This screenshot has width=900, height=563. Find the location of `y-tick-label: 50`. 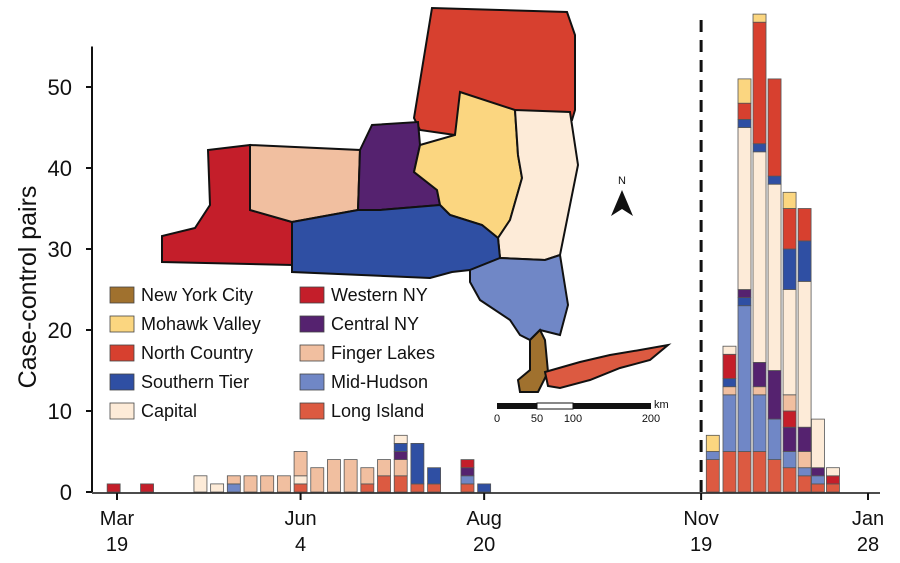

y-tick-label: 50 is located at coordinates (60, 87).